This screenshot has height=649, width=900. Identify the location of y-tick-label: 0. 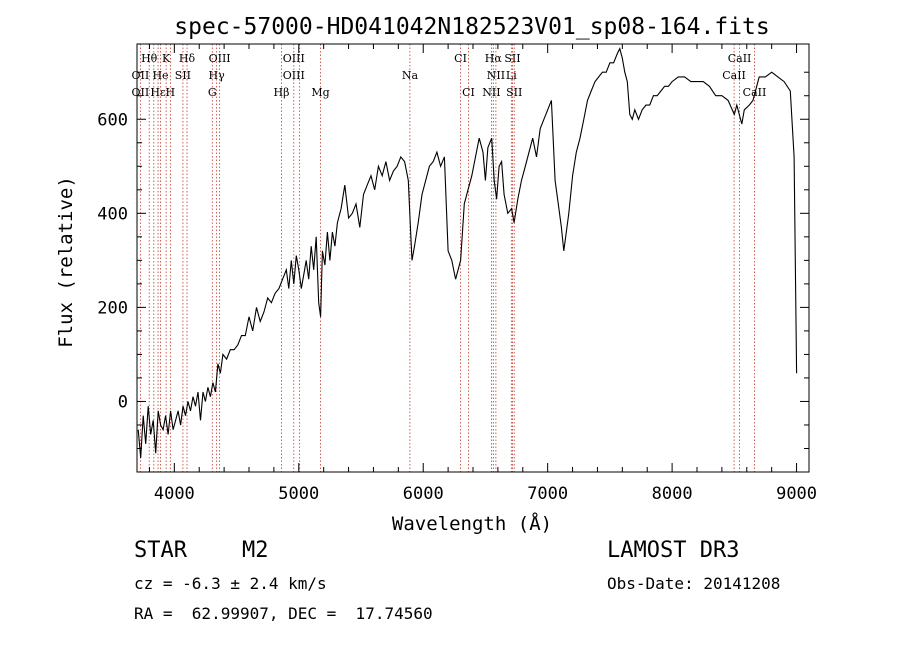
(123, 402).